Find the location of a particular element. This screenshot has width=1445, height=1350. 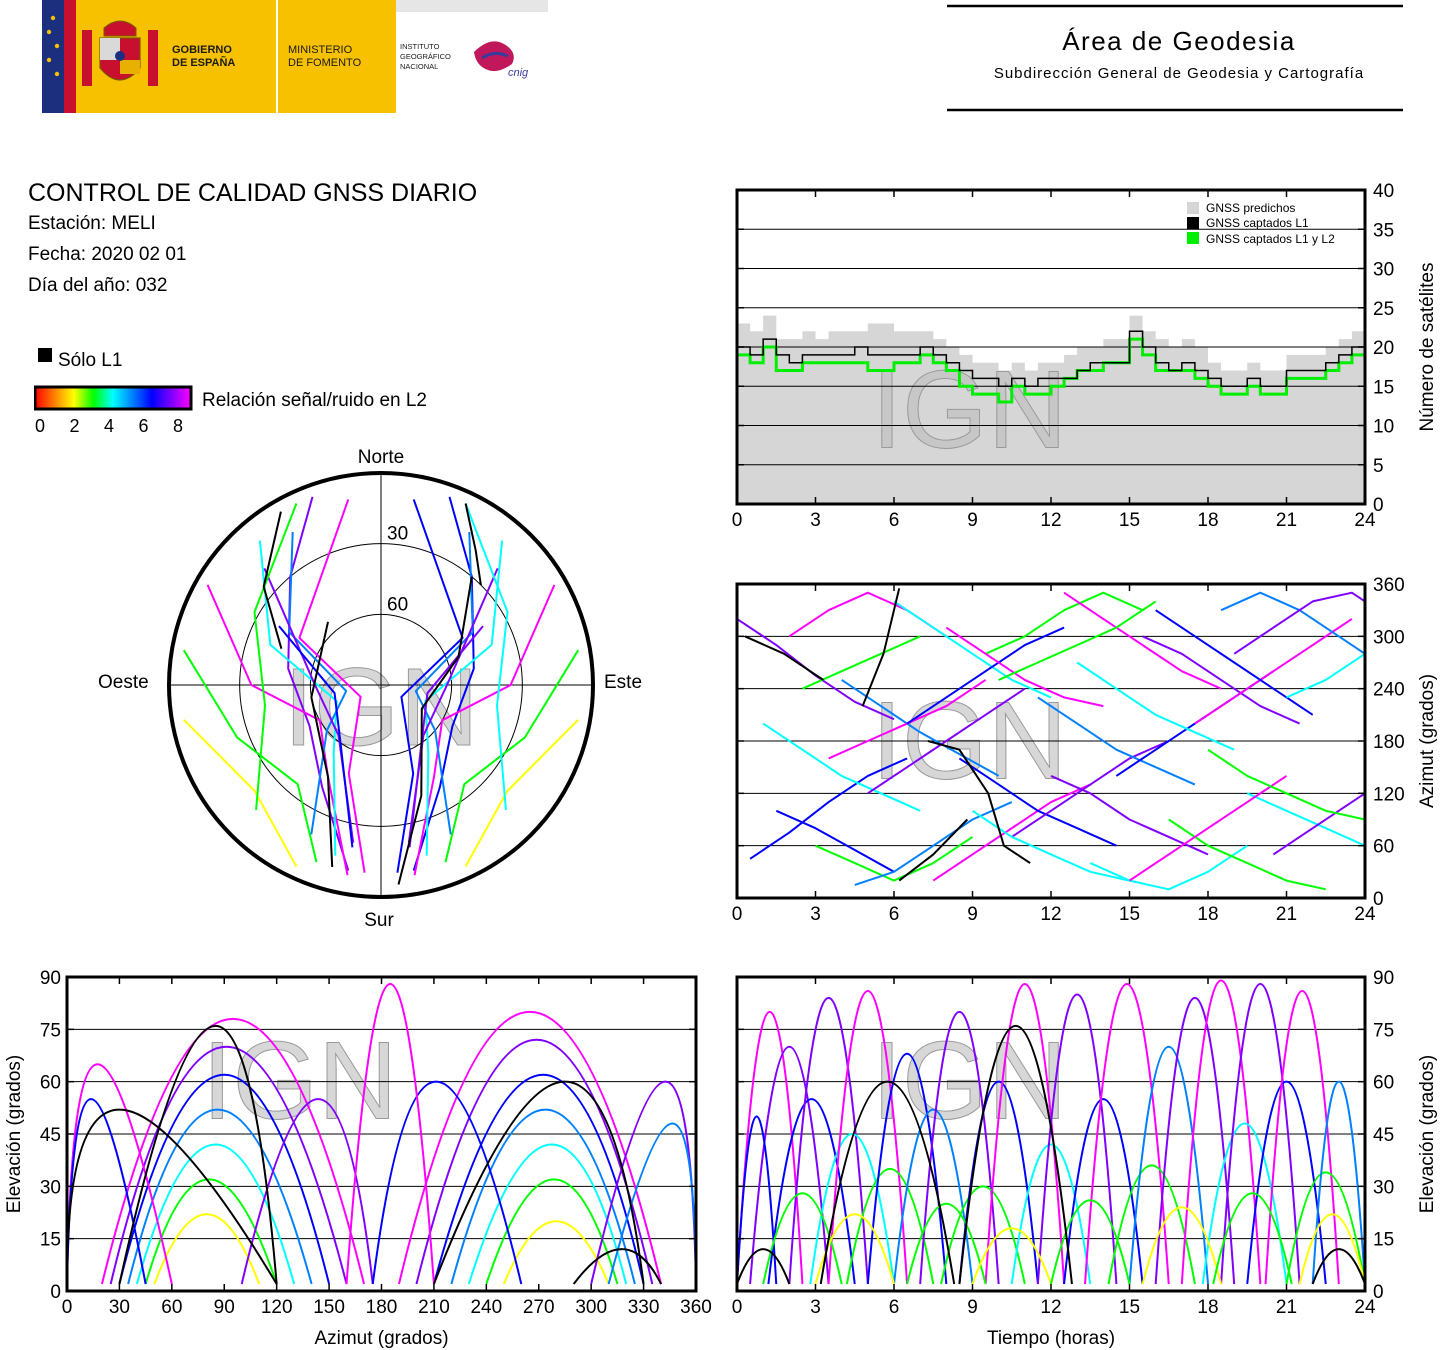

day-of-year-label: Día del año: 032 is located at coordinates (98, 285).